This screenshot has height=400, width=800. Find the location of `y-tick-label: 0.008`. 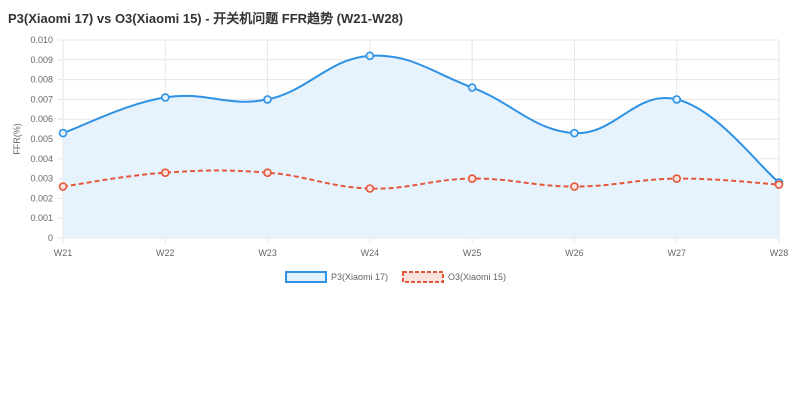

y-tick-label: 0.008 is located at coordinates (41, 80).